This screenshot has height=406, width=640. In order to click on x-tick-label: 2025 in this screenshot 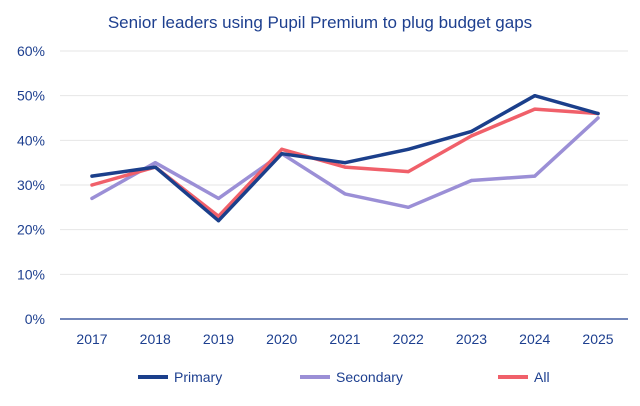, I will do `click(597, 339)`.